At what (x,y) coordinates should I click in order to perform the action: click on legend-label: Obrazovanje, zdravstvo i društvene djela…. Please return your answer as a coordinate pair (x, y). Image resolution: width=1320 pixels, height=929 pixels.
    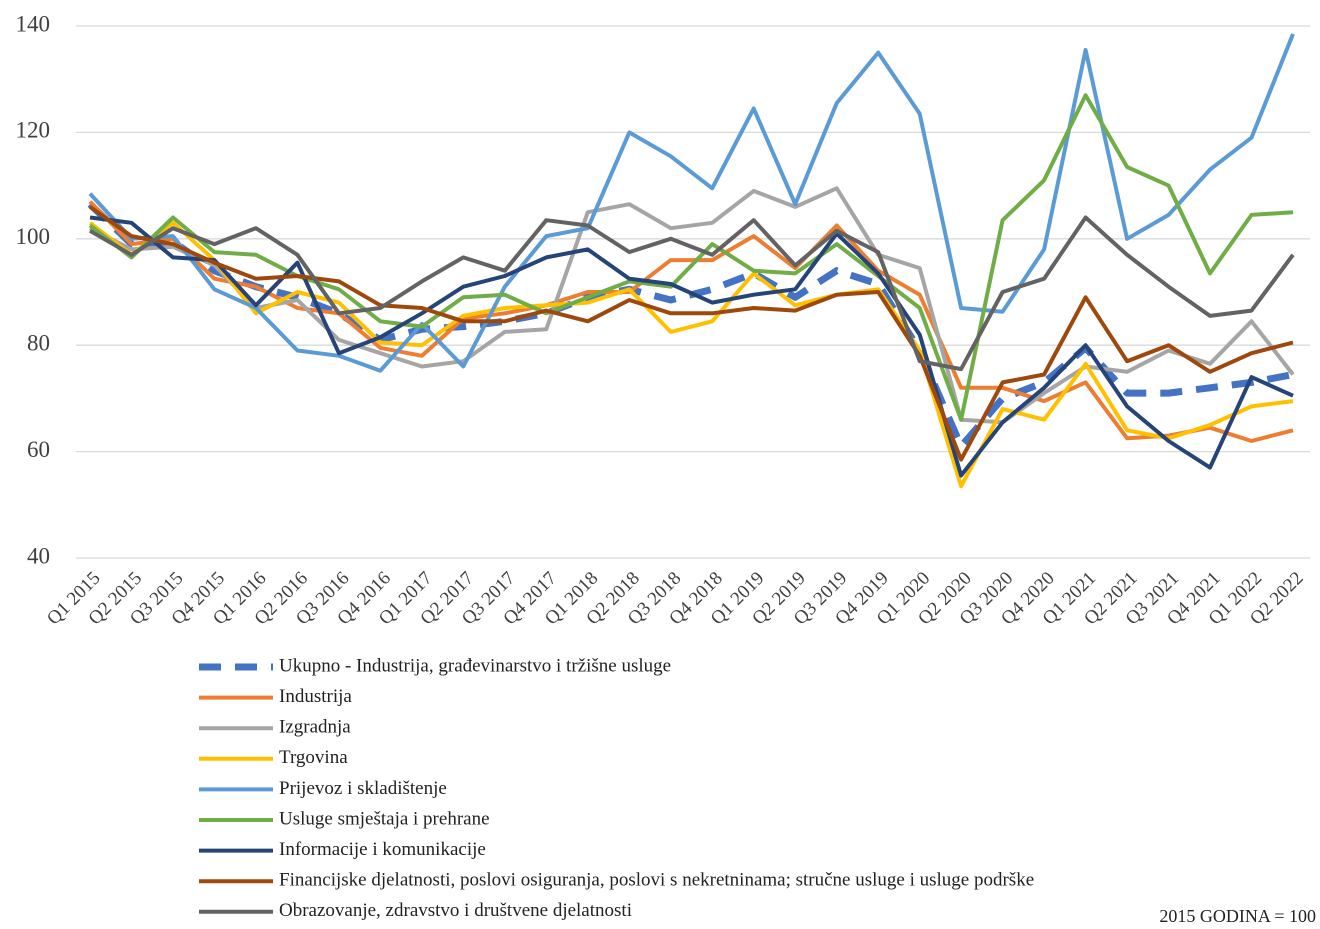
    Looking at the image, I should click on (455, 910).